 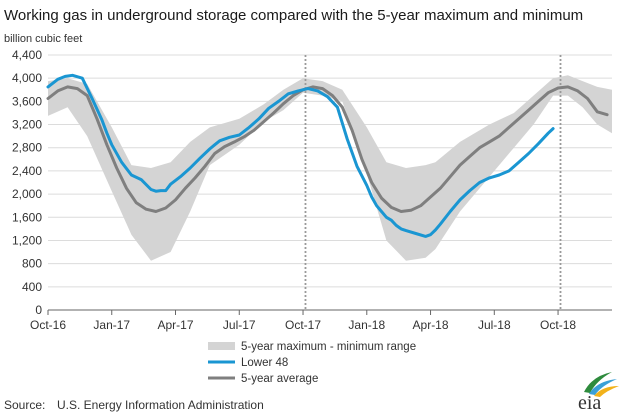 I want to click on x-tick-label: Oct-16, so click(x=48, y=325).